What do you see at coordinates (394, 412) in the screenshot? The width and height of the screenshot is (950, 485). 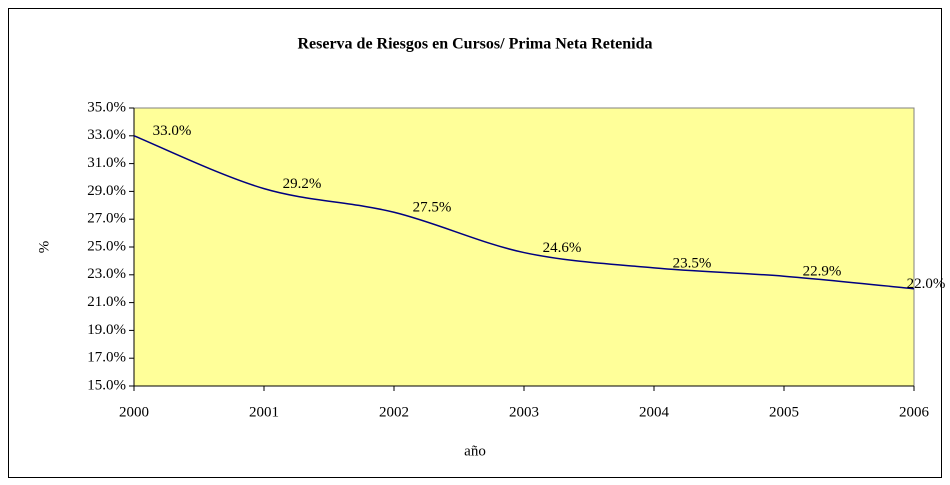 I see `x-tick-label: 2002` at bounding box center [394, 412].